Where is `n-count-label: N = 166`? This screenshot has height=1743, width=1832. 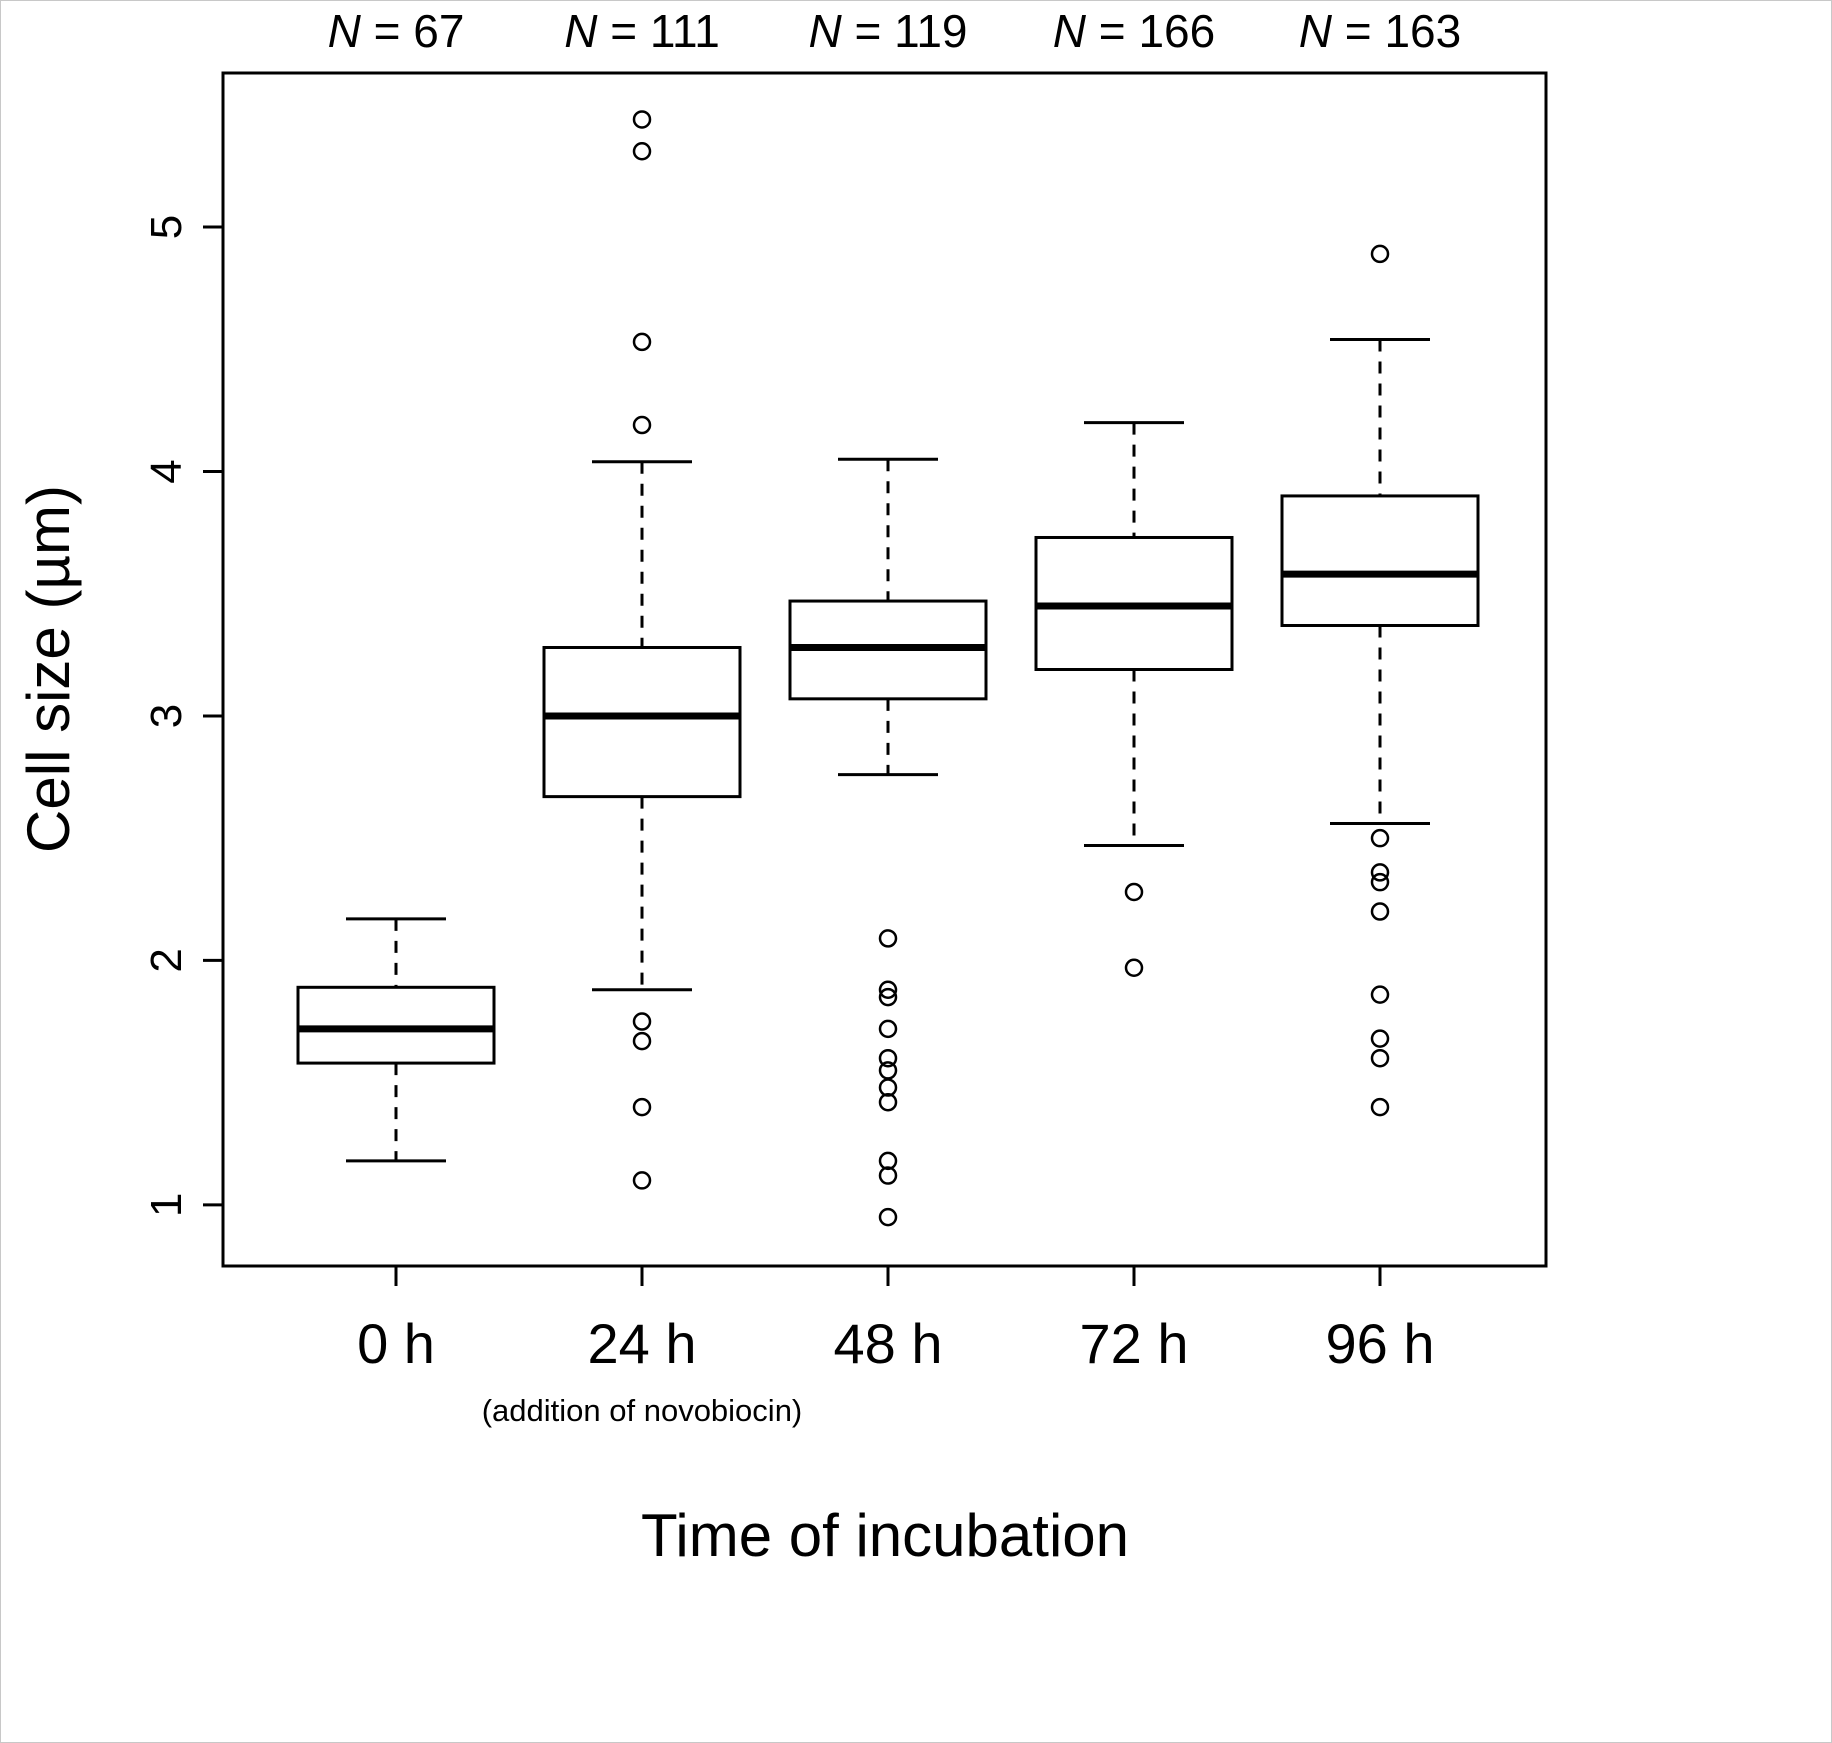
n-count-label: N = 166 is located at coordinates (1134, 31).